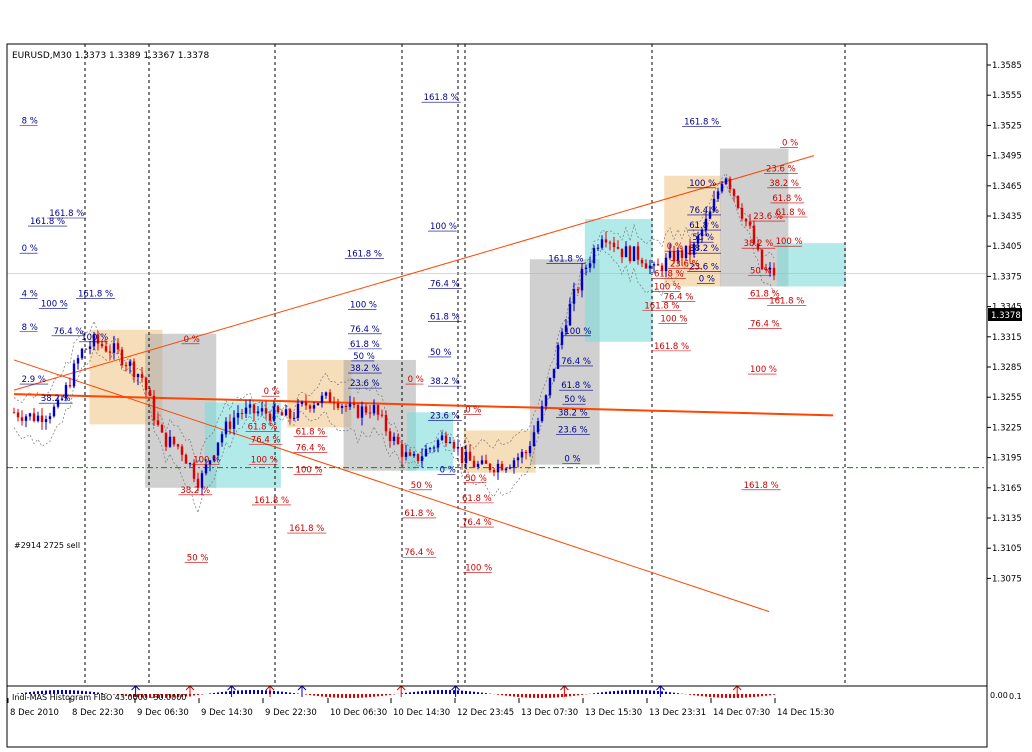 The height and width of the screenshot is (752, 1032). I want to click on x-tick-label: 14 Dec 15:30, so click(805, 713).